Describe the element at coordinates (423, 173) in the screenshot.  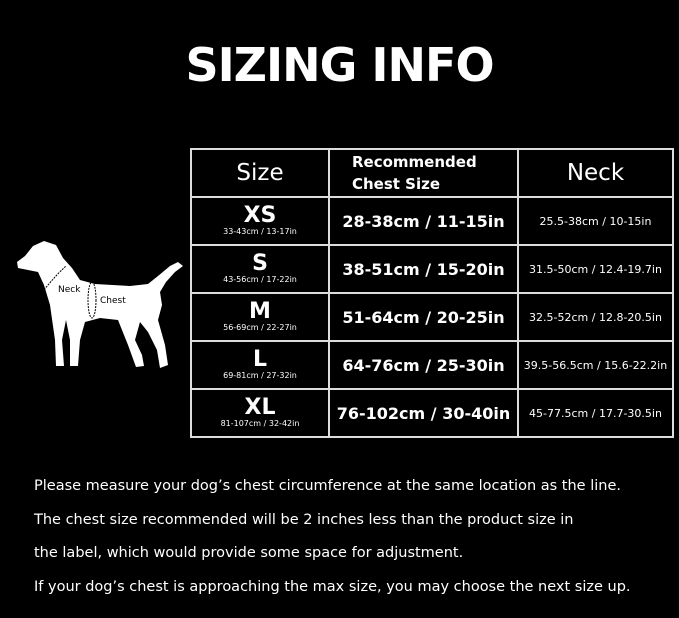
I see `header-chest: Recommended Chest Size` at that location.